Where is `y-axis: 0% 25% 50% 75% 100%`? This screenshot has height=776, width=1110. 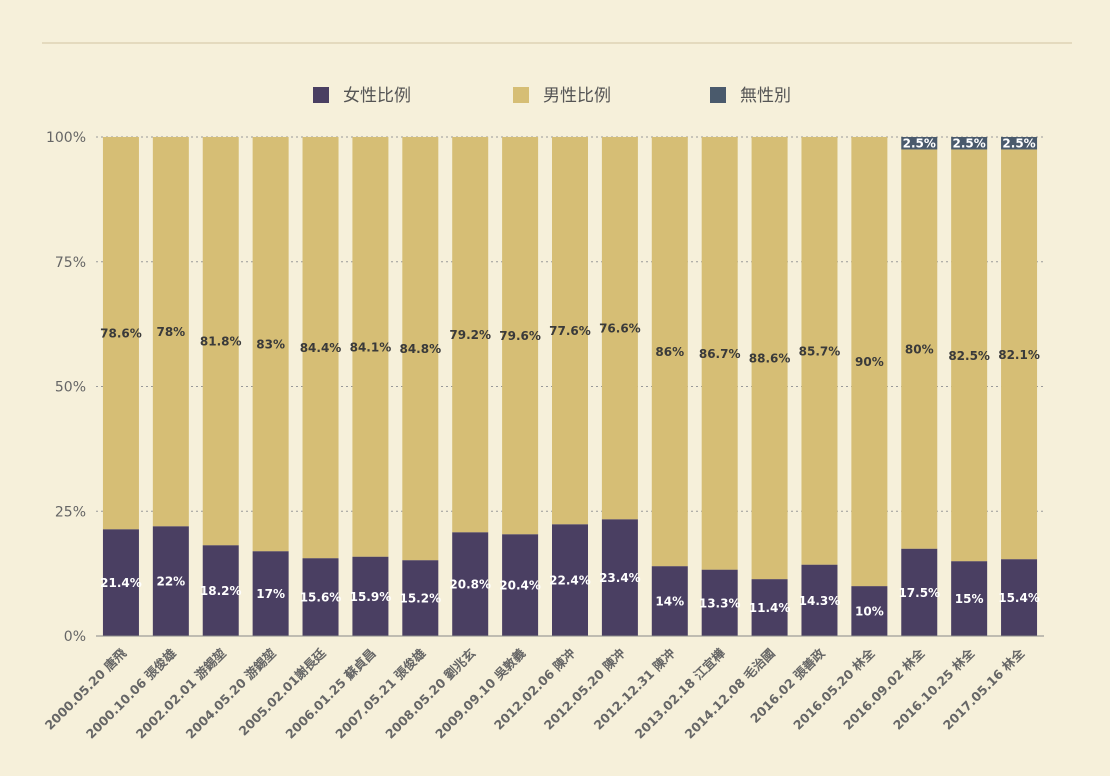
y-axis: 0% 25% 50% 75% 100% is located at coordinates (66, 387).